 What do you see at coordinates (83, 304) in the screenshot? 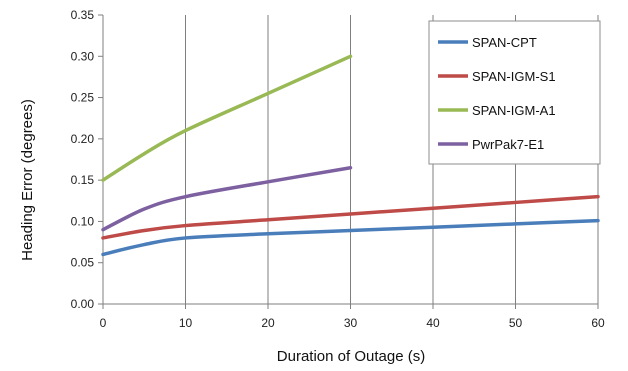
I see `y-tick-label: 0.00` at bounding box center [83, 304].